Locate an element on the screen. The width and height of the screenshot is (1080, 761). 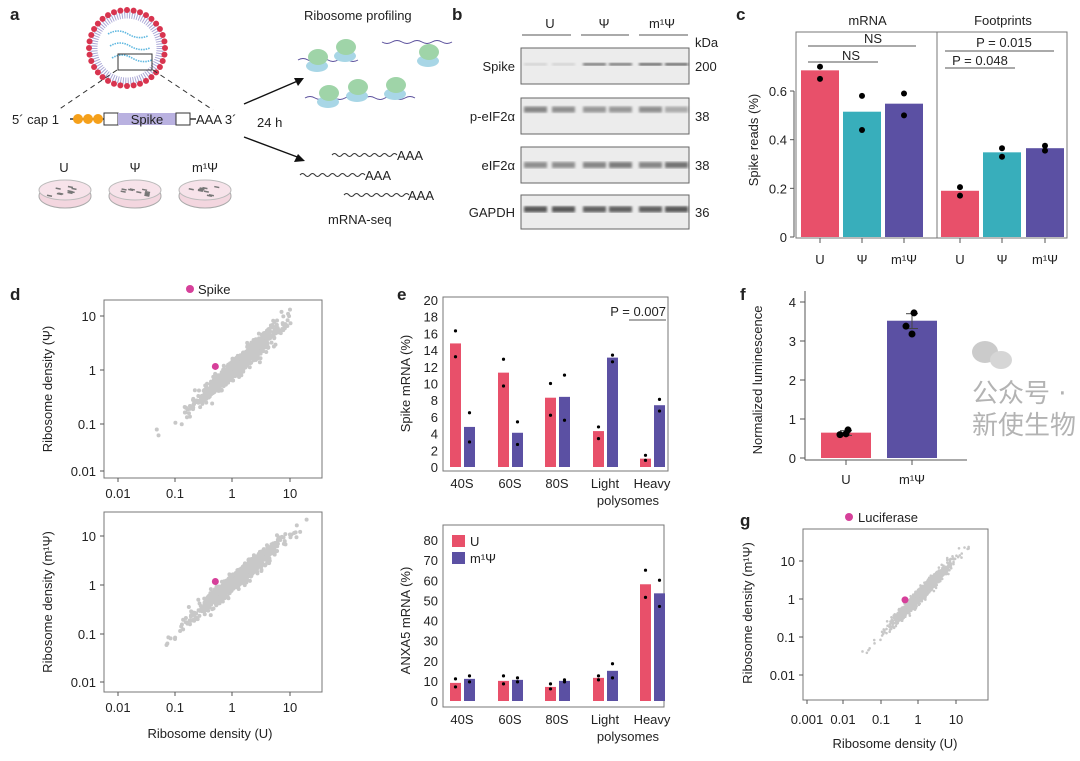
watermark: 公众号 · 新使生物 is located at coordinates (1024, 410).